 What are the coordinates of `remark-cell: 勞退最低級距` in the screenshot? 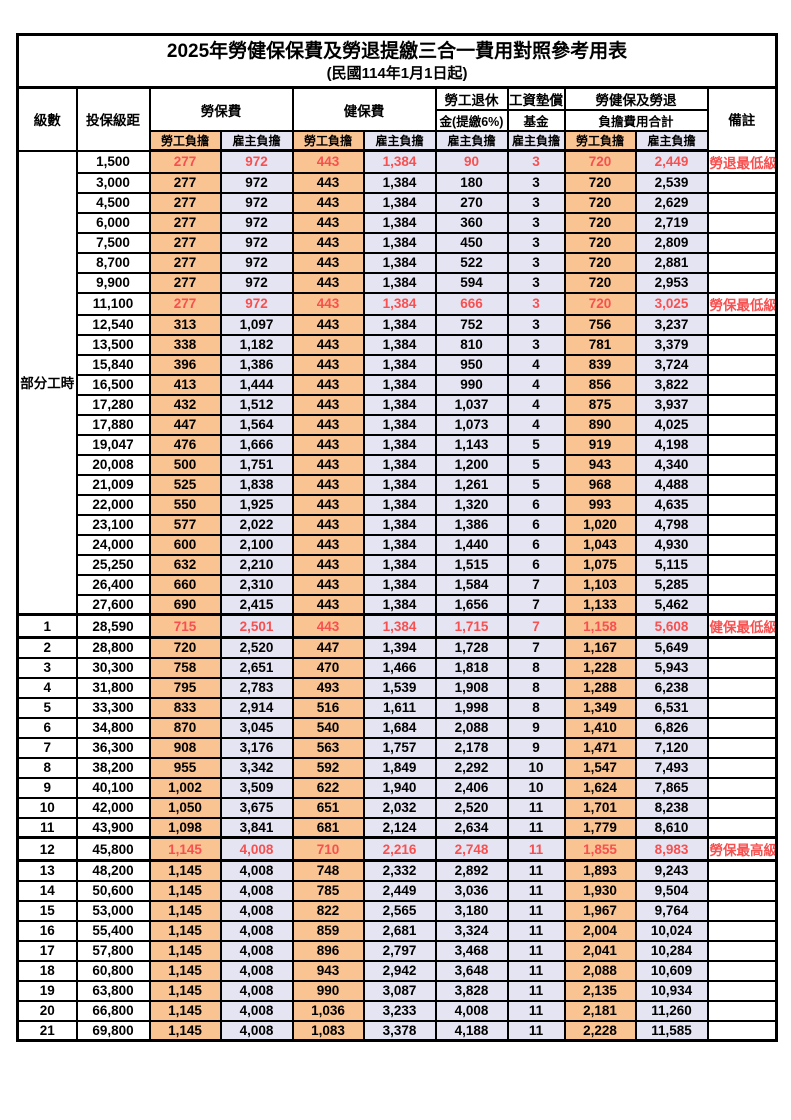 It's located at (742, 161).